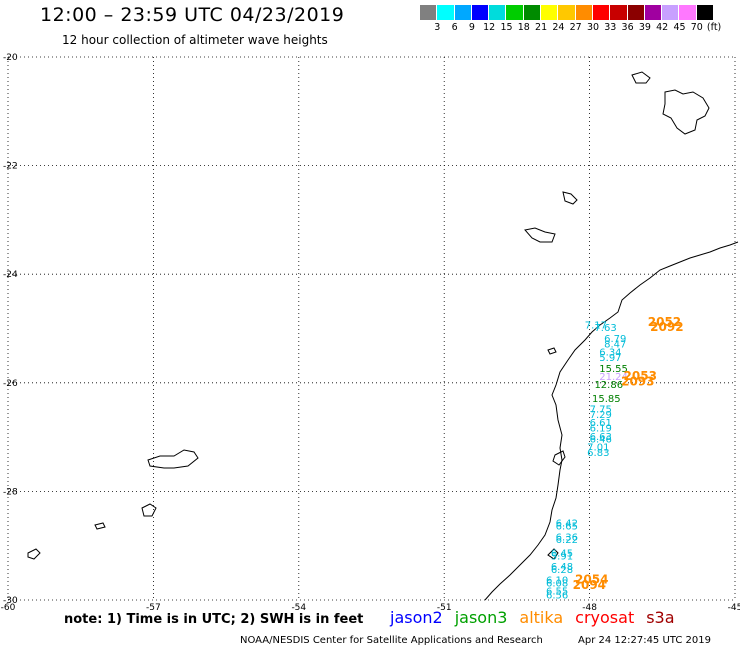  What do you see at coordinates (575, 27) in the screenshot?
I see `legend-label: 27` at bounding box center [575, 27].